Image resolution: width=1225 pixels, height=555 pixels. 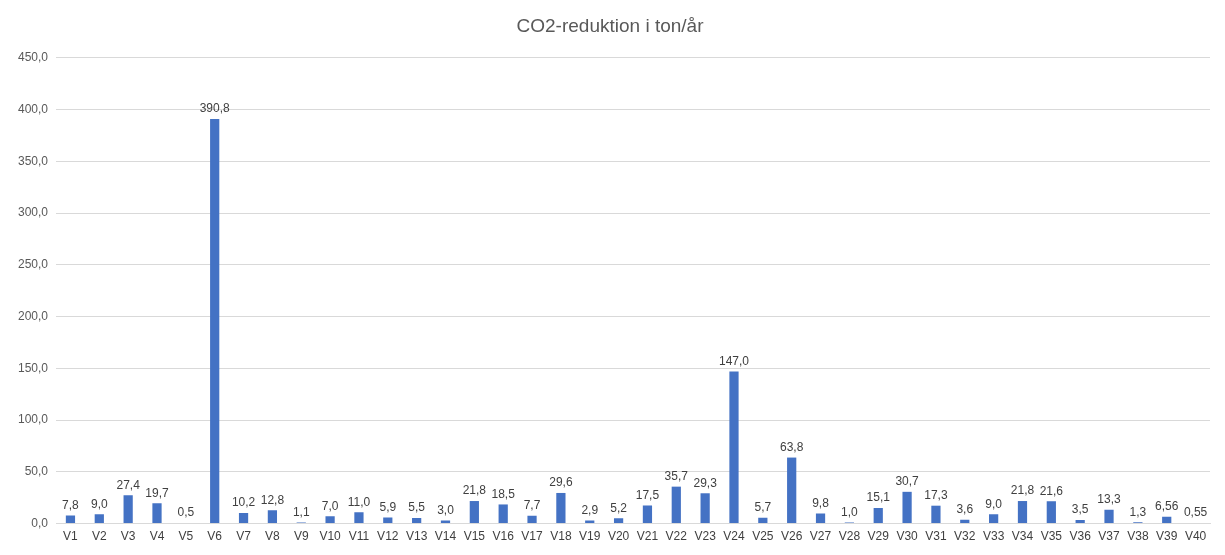 What do you see at coordinates (503, 536) in the screenshot?
I see `x-tick-label: V16` at bounding box center [503, 536].